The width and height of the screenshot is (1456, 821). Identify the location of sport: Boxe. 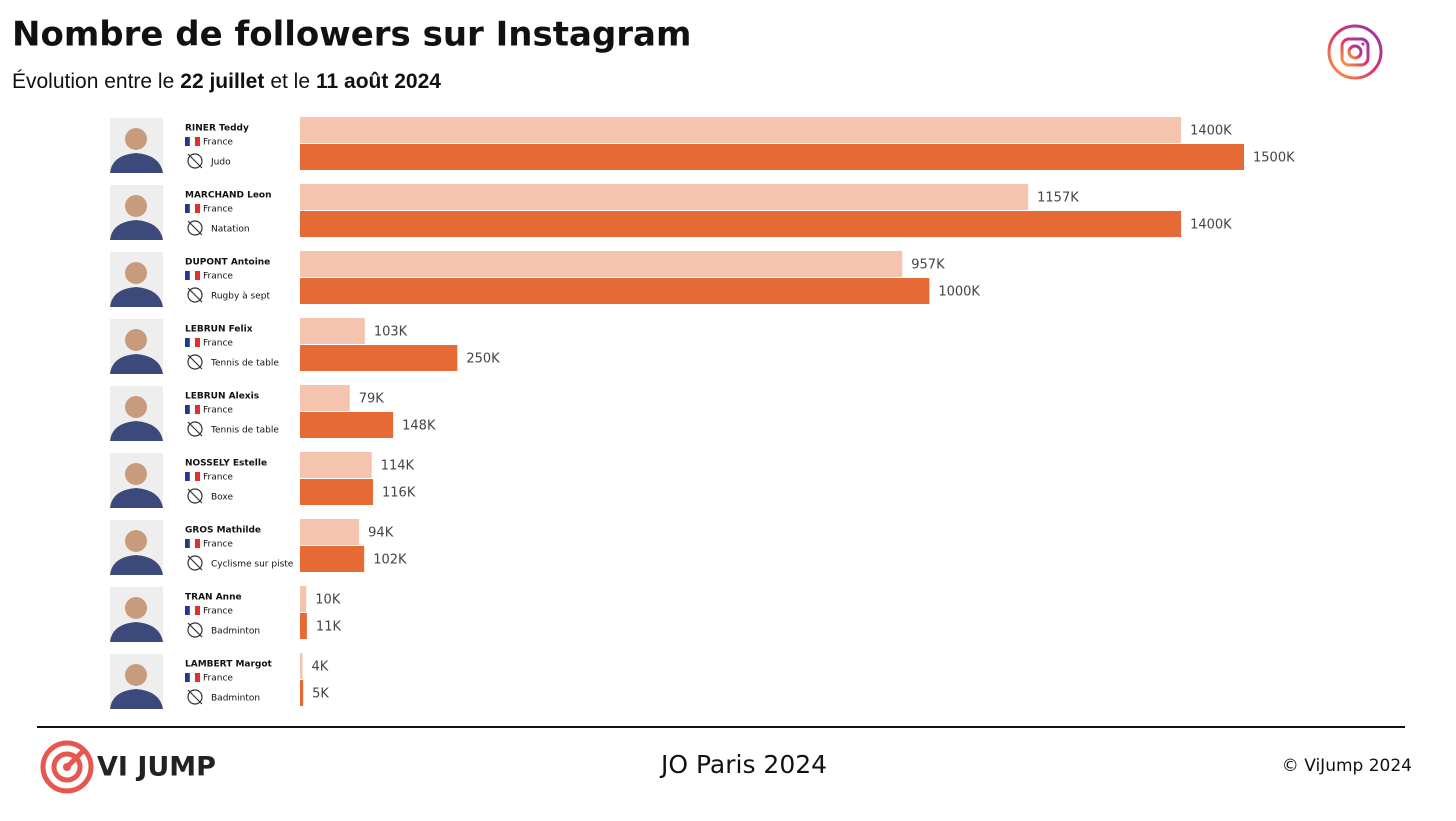
(222, 498).